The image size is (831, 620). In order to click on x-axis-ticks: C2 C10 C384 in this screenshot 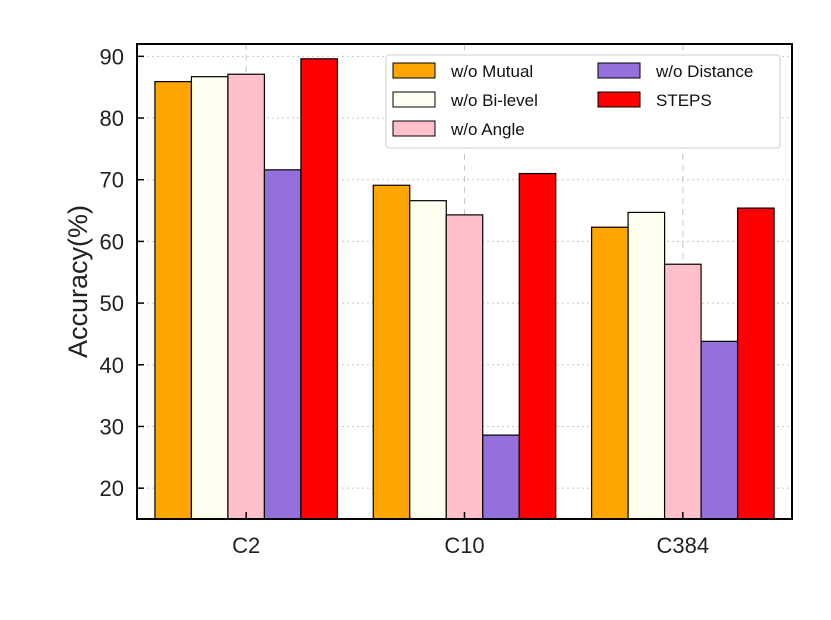, I will do `click(470, 535)`.